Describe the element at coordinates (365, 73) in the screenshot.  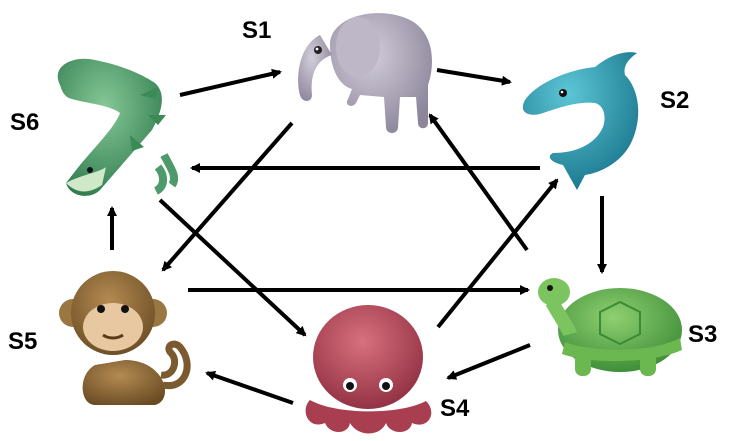
I see `elephant-icon` at that location.